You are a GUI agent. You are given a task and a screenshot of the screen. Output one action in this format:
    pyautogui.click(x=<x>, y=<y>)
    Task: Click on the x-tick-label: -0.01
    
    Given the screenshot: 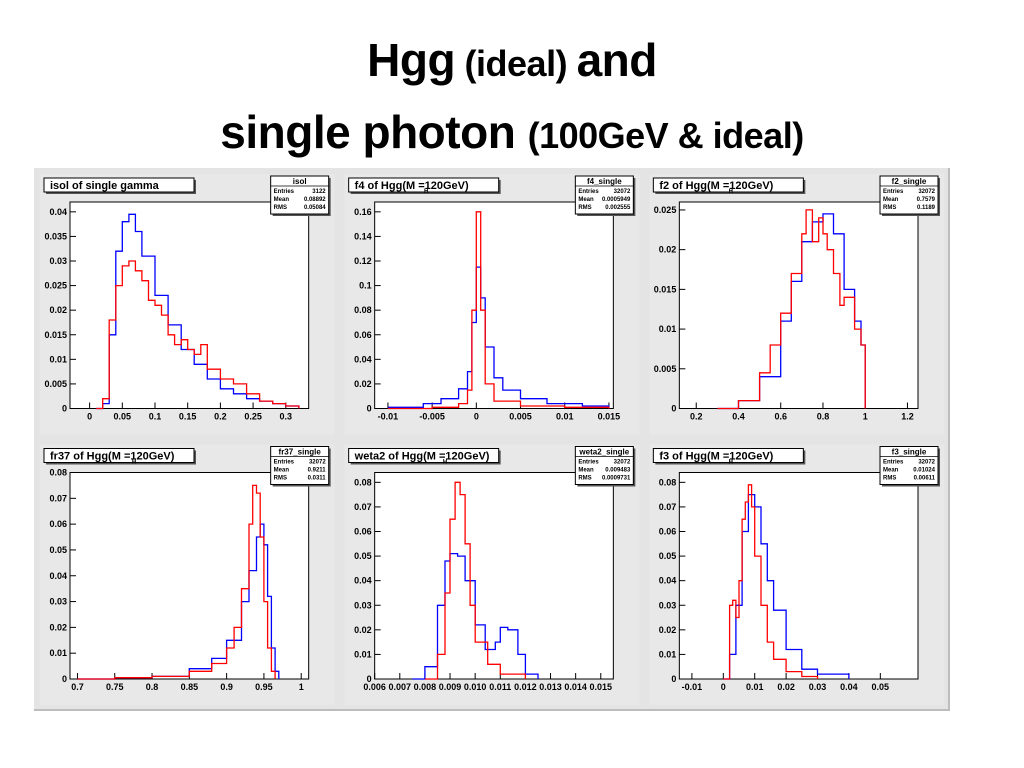 What is the action you would take?
    pyautogui.click(x=692, y=687)
    